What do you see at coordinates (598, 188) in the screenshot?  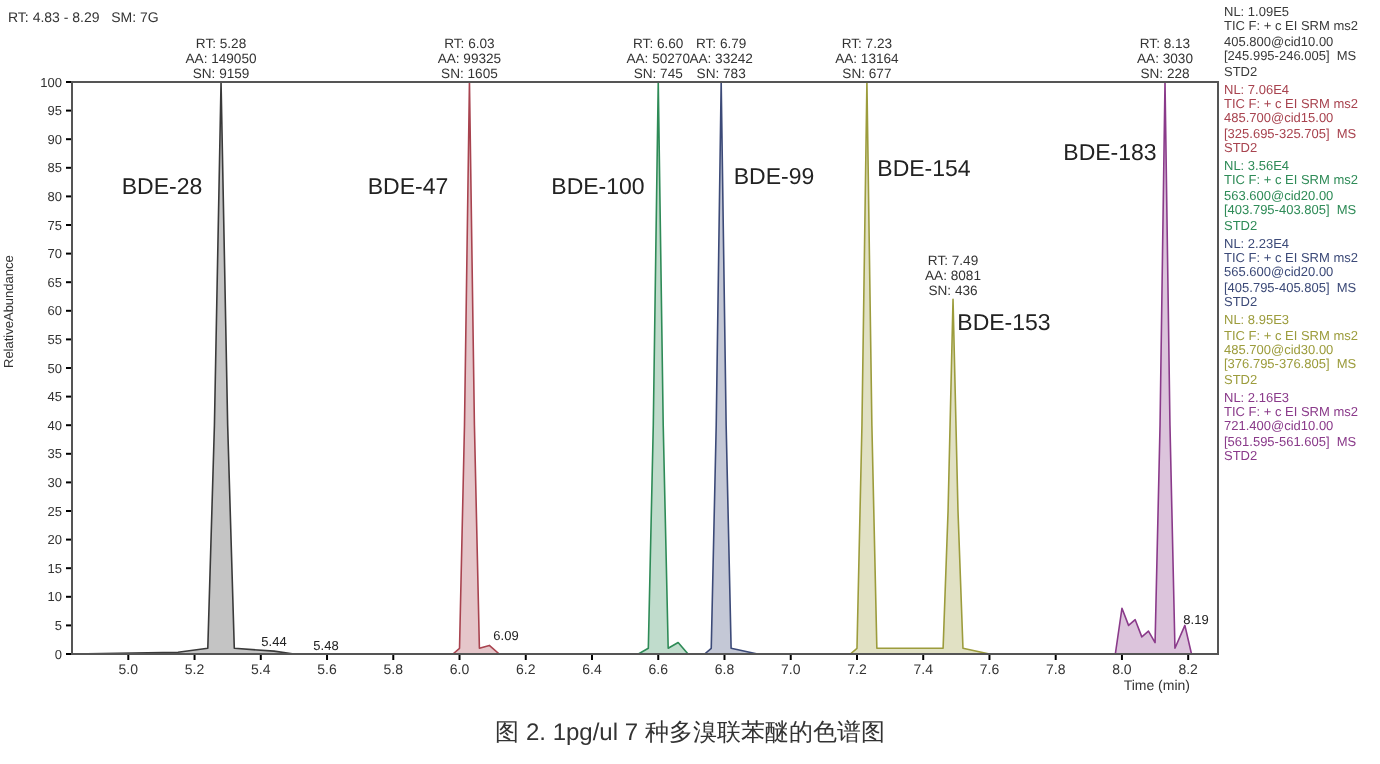 I see `annotation: BDE-100` at bounding box center [598, 188].